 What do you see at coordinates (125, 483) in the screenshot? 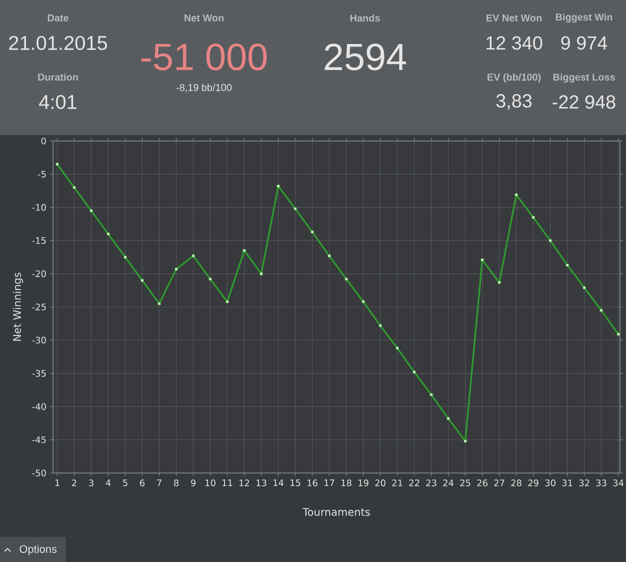
I see `x-tick-label: 5` at bounding box center [125, 483].